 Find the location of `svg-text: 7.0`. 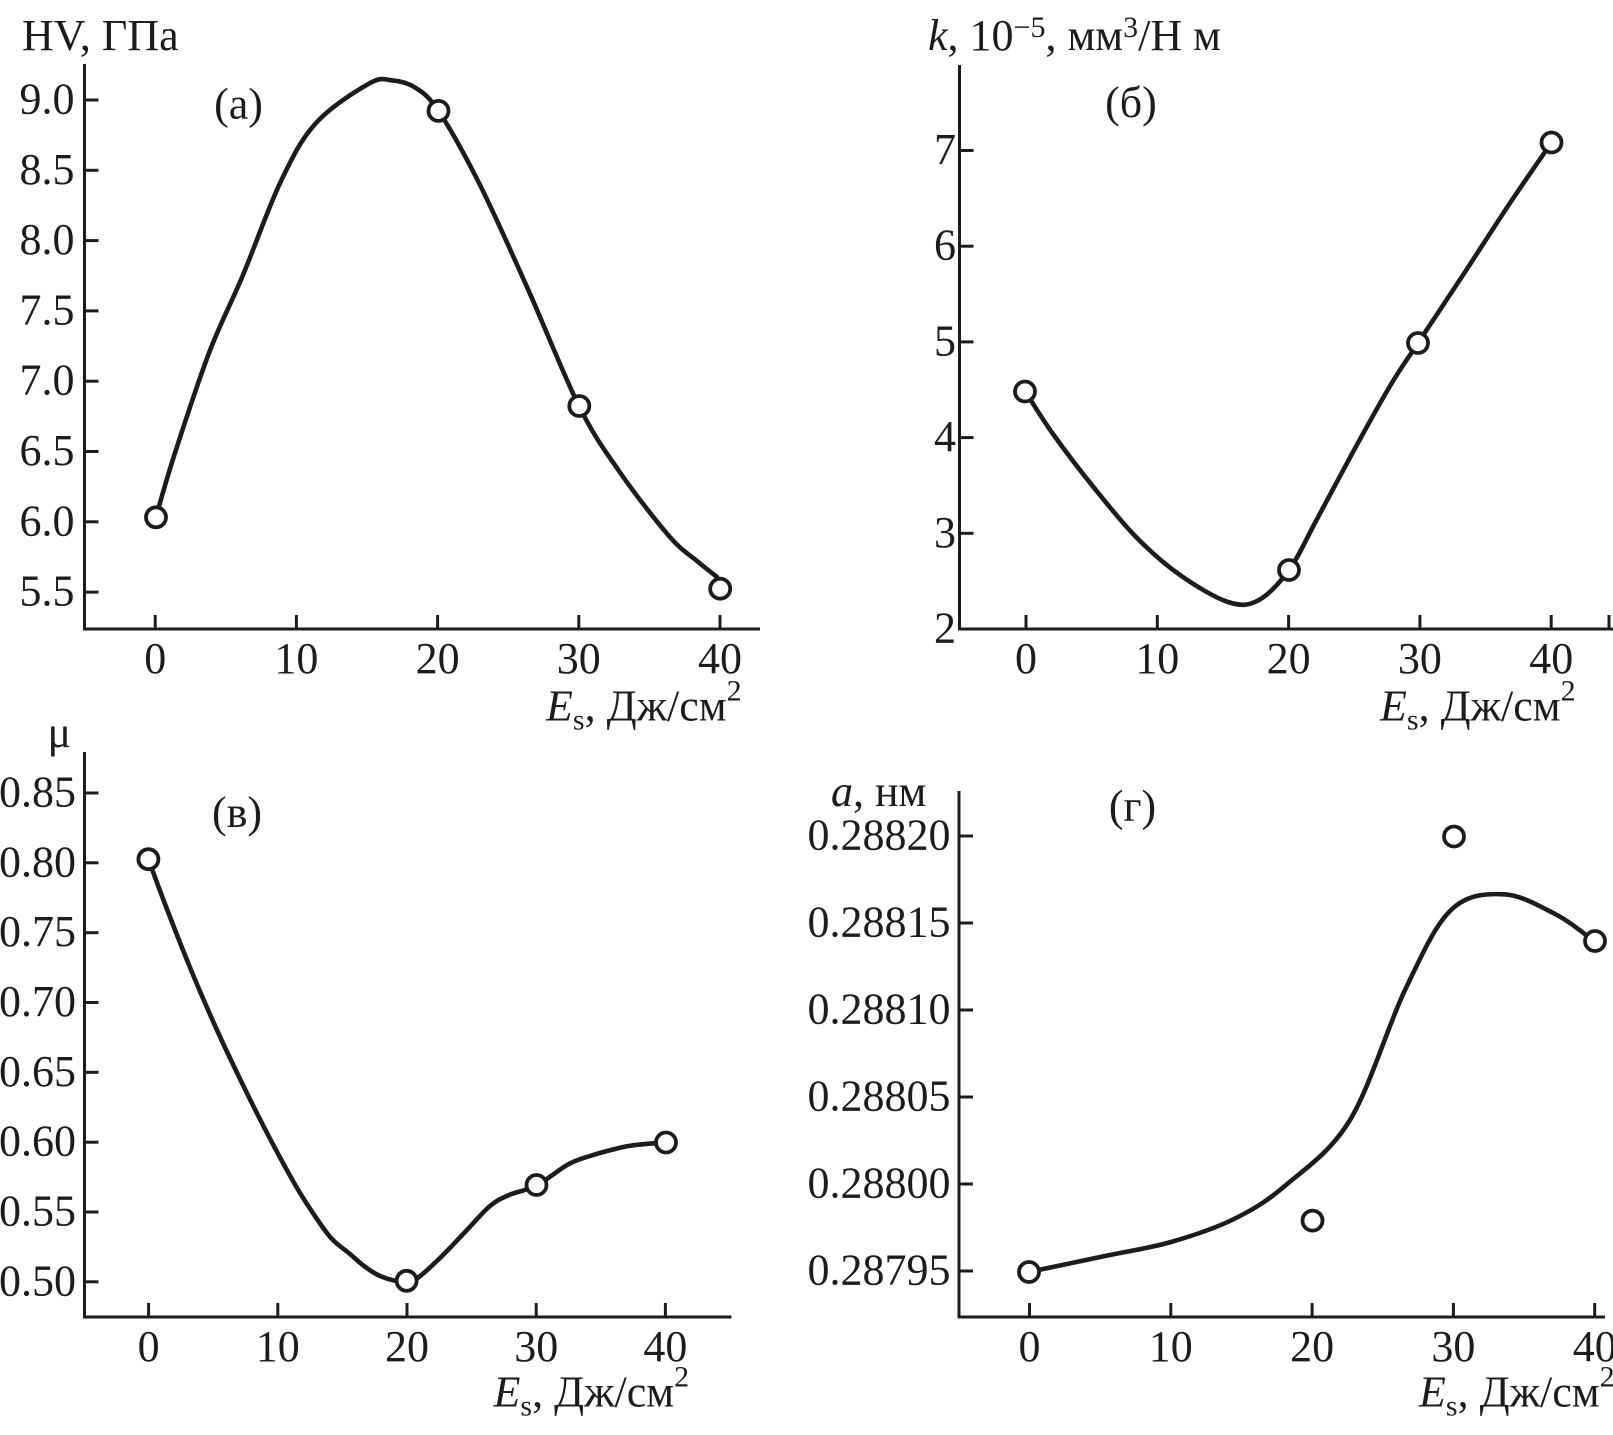

svg-text: 7.0 is located at coordinates (47, 380).